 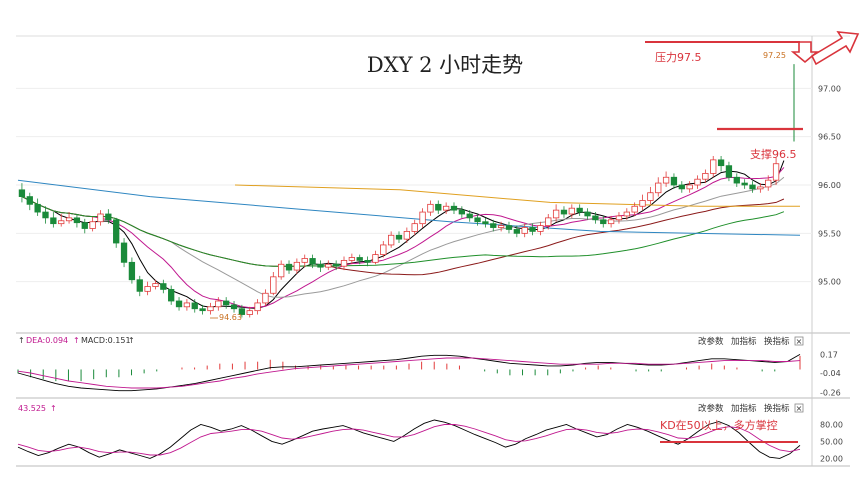 What do you see at coordinates (21, 340) in the screenshot?
I see `macd-arrow-icon: ↑` at bounding box center [21, 340].